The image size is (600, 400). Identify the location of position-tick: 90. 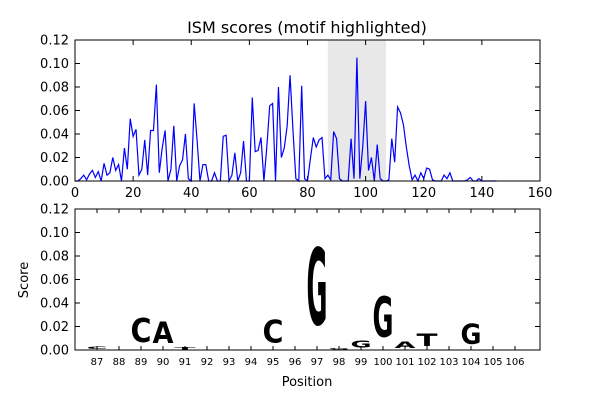
(163, 288).